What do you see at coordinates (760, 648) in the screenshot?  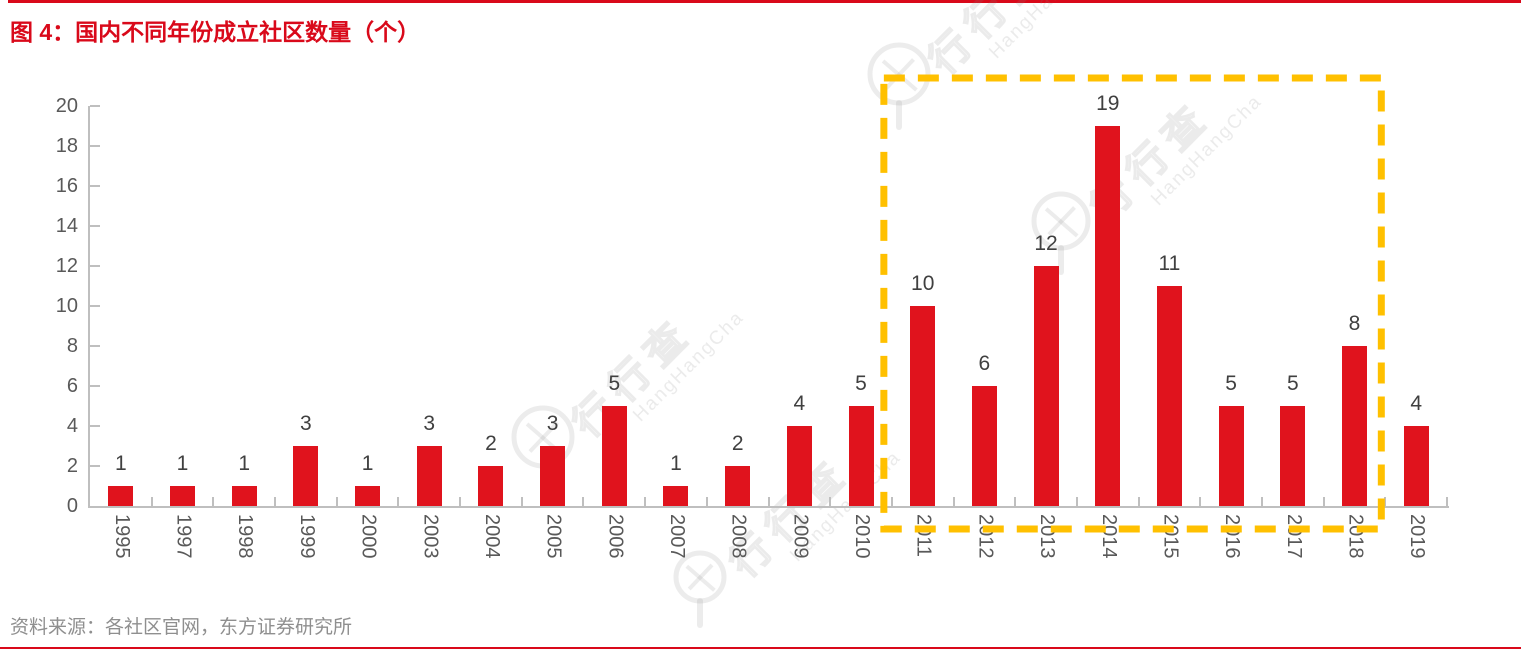 I see `bottom-red-rule` at bounding box center [760, 648].